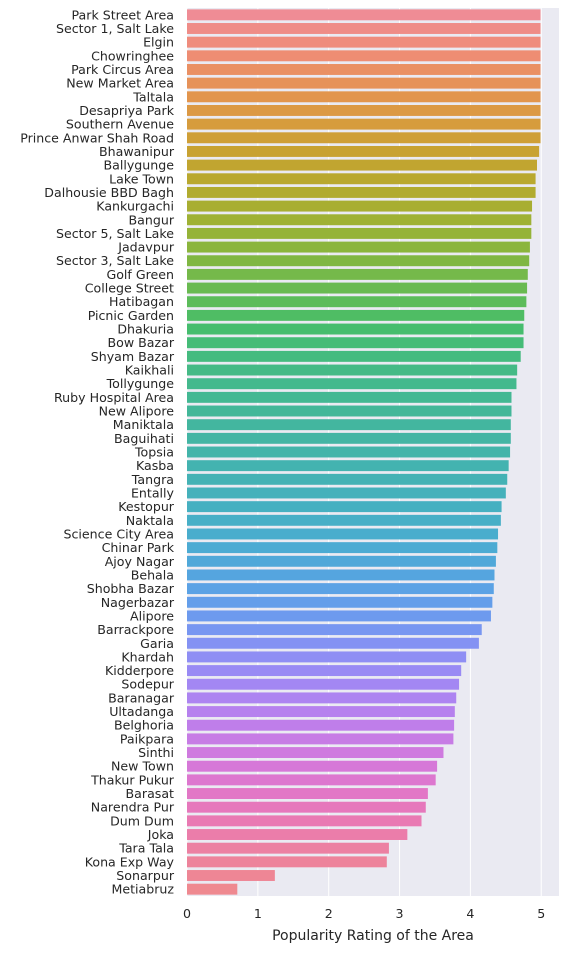 This screenshot has width=569, height=953. I want to click on category-label: Kasba, so click(155, 465).